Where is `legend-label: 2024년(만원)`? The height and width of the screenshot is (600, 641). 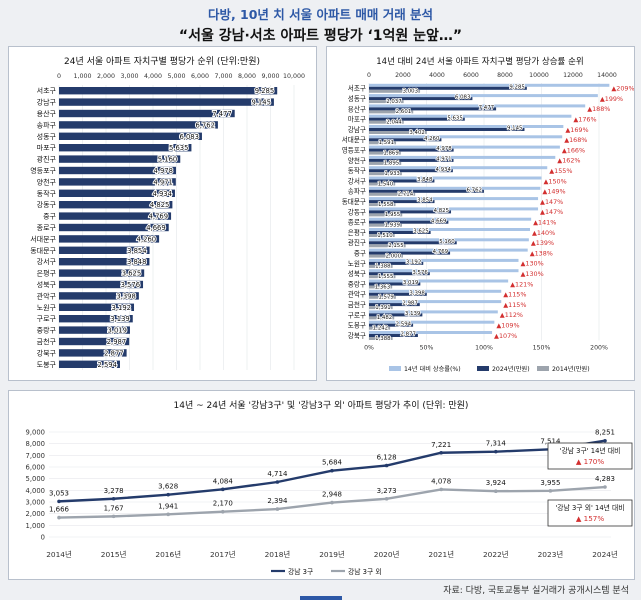 legend-label: 2024년(만원) is located at coordinates (511, 369).